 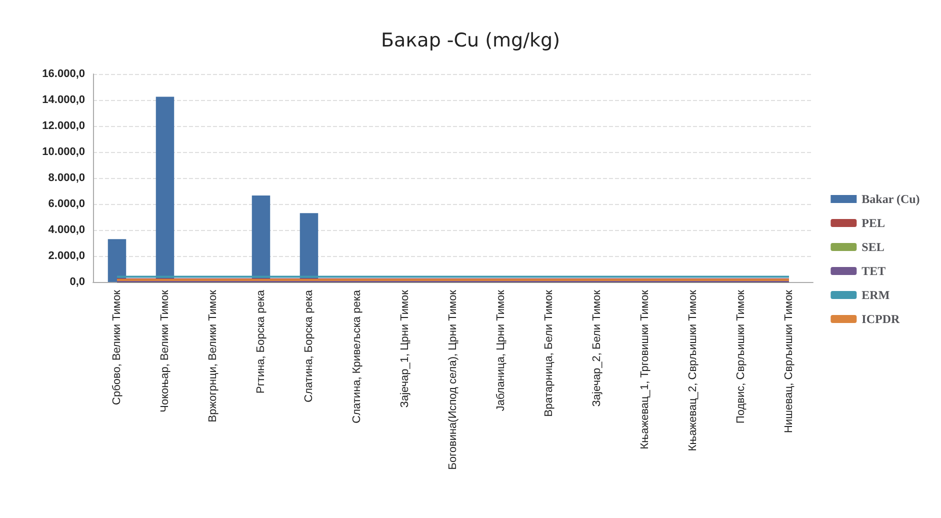 I want to click on x-tick-label: Зајечар_1, Црни Тимок, so click(x=405, y=349).